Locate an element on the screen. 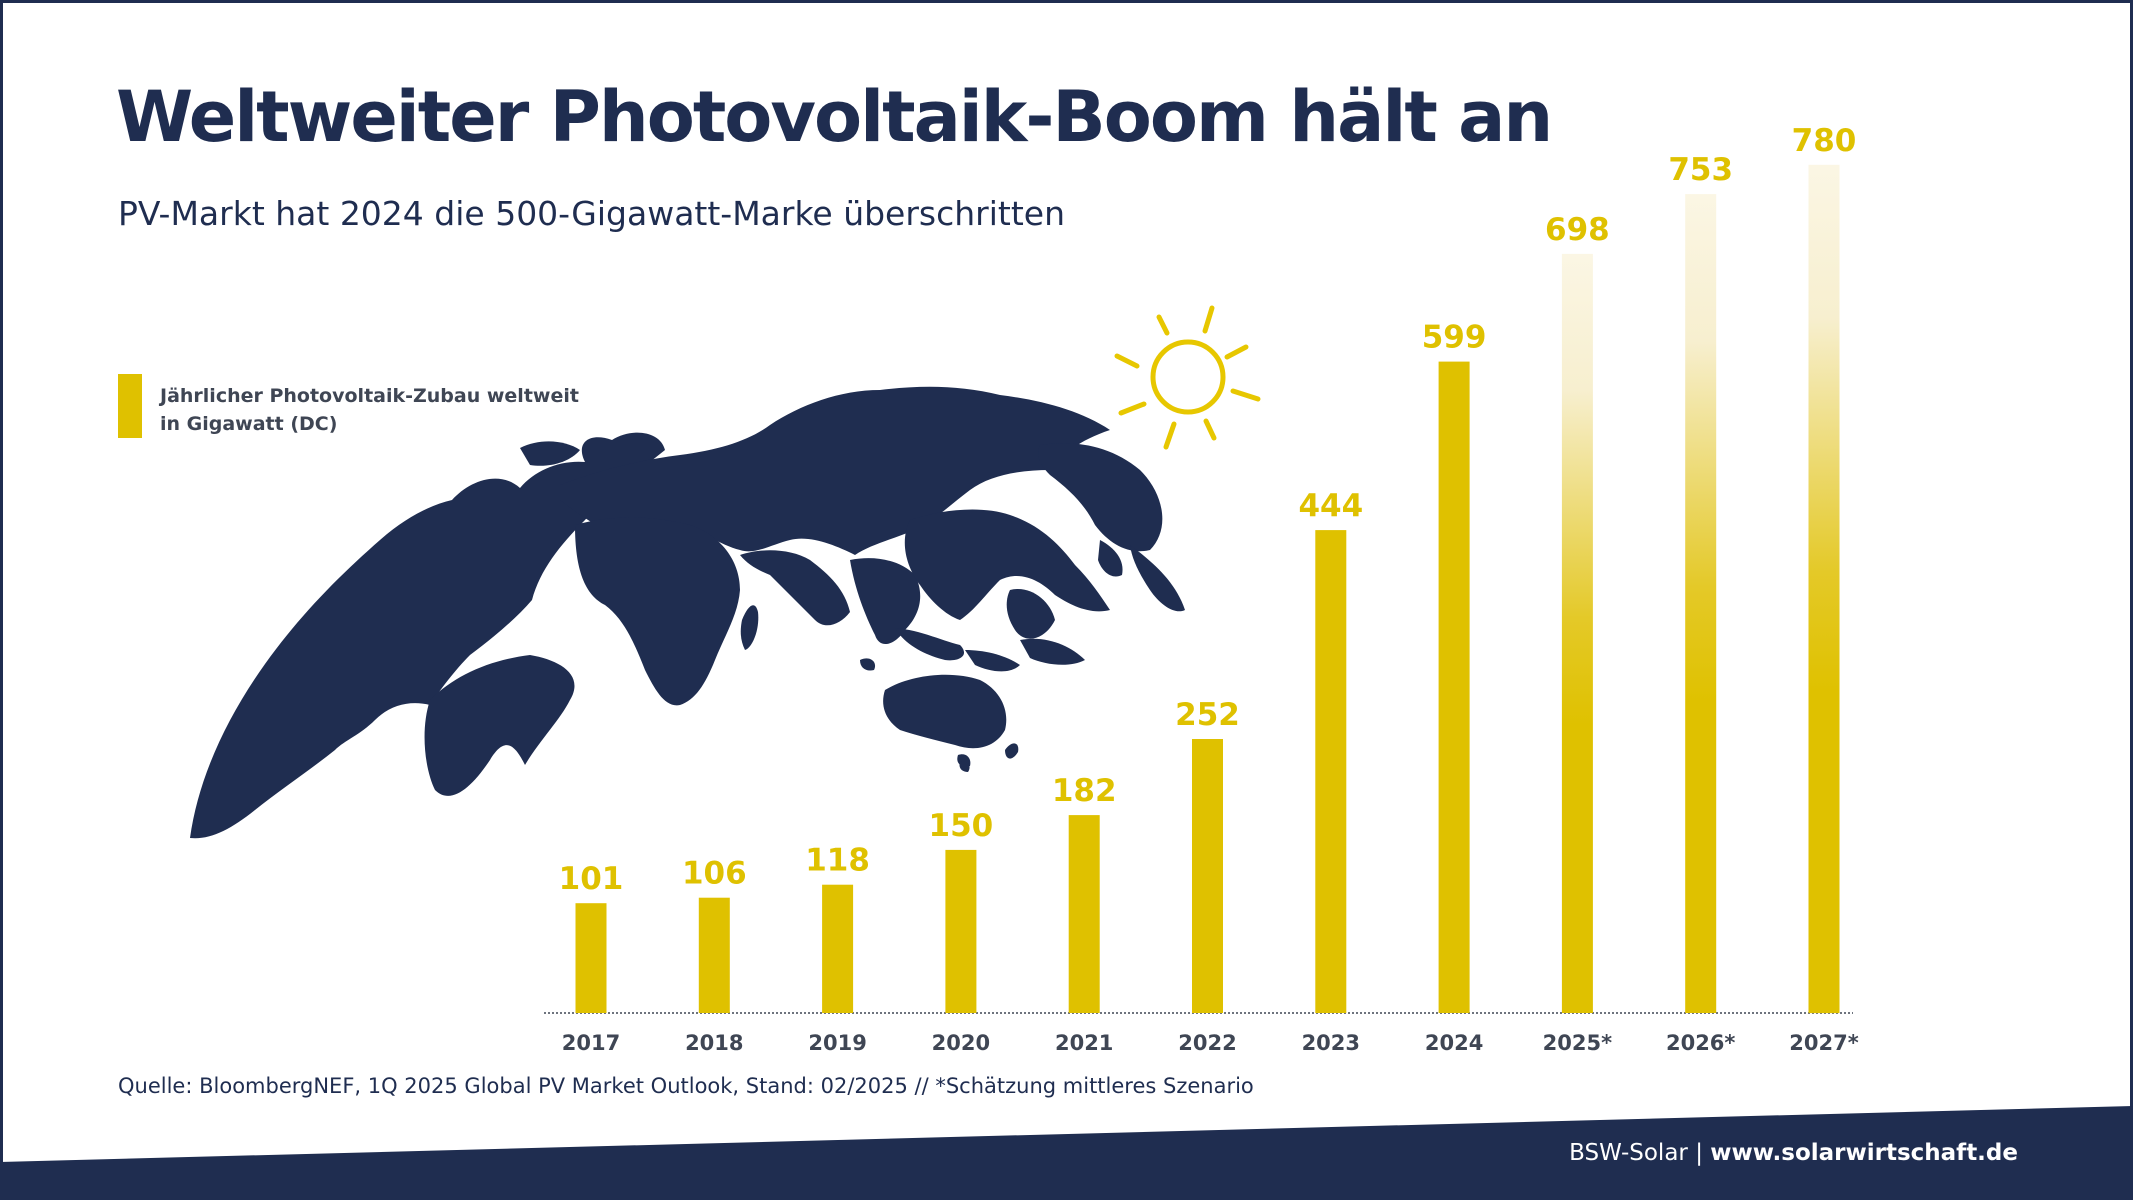 The height and width of the screenshot is (1200, 2133). footer-brand: BSW-Solar | www.solarwirtschaft.de is located at coordinates (1793, 1153).